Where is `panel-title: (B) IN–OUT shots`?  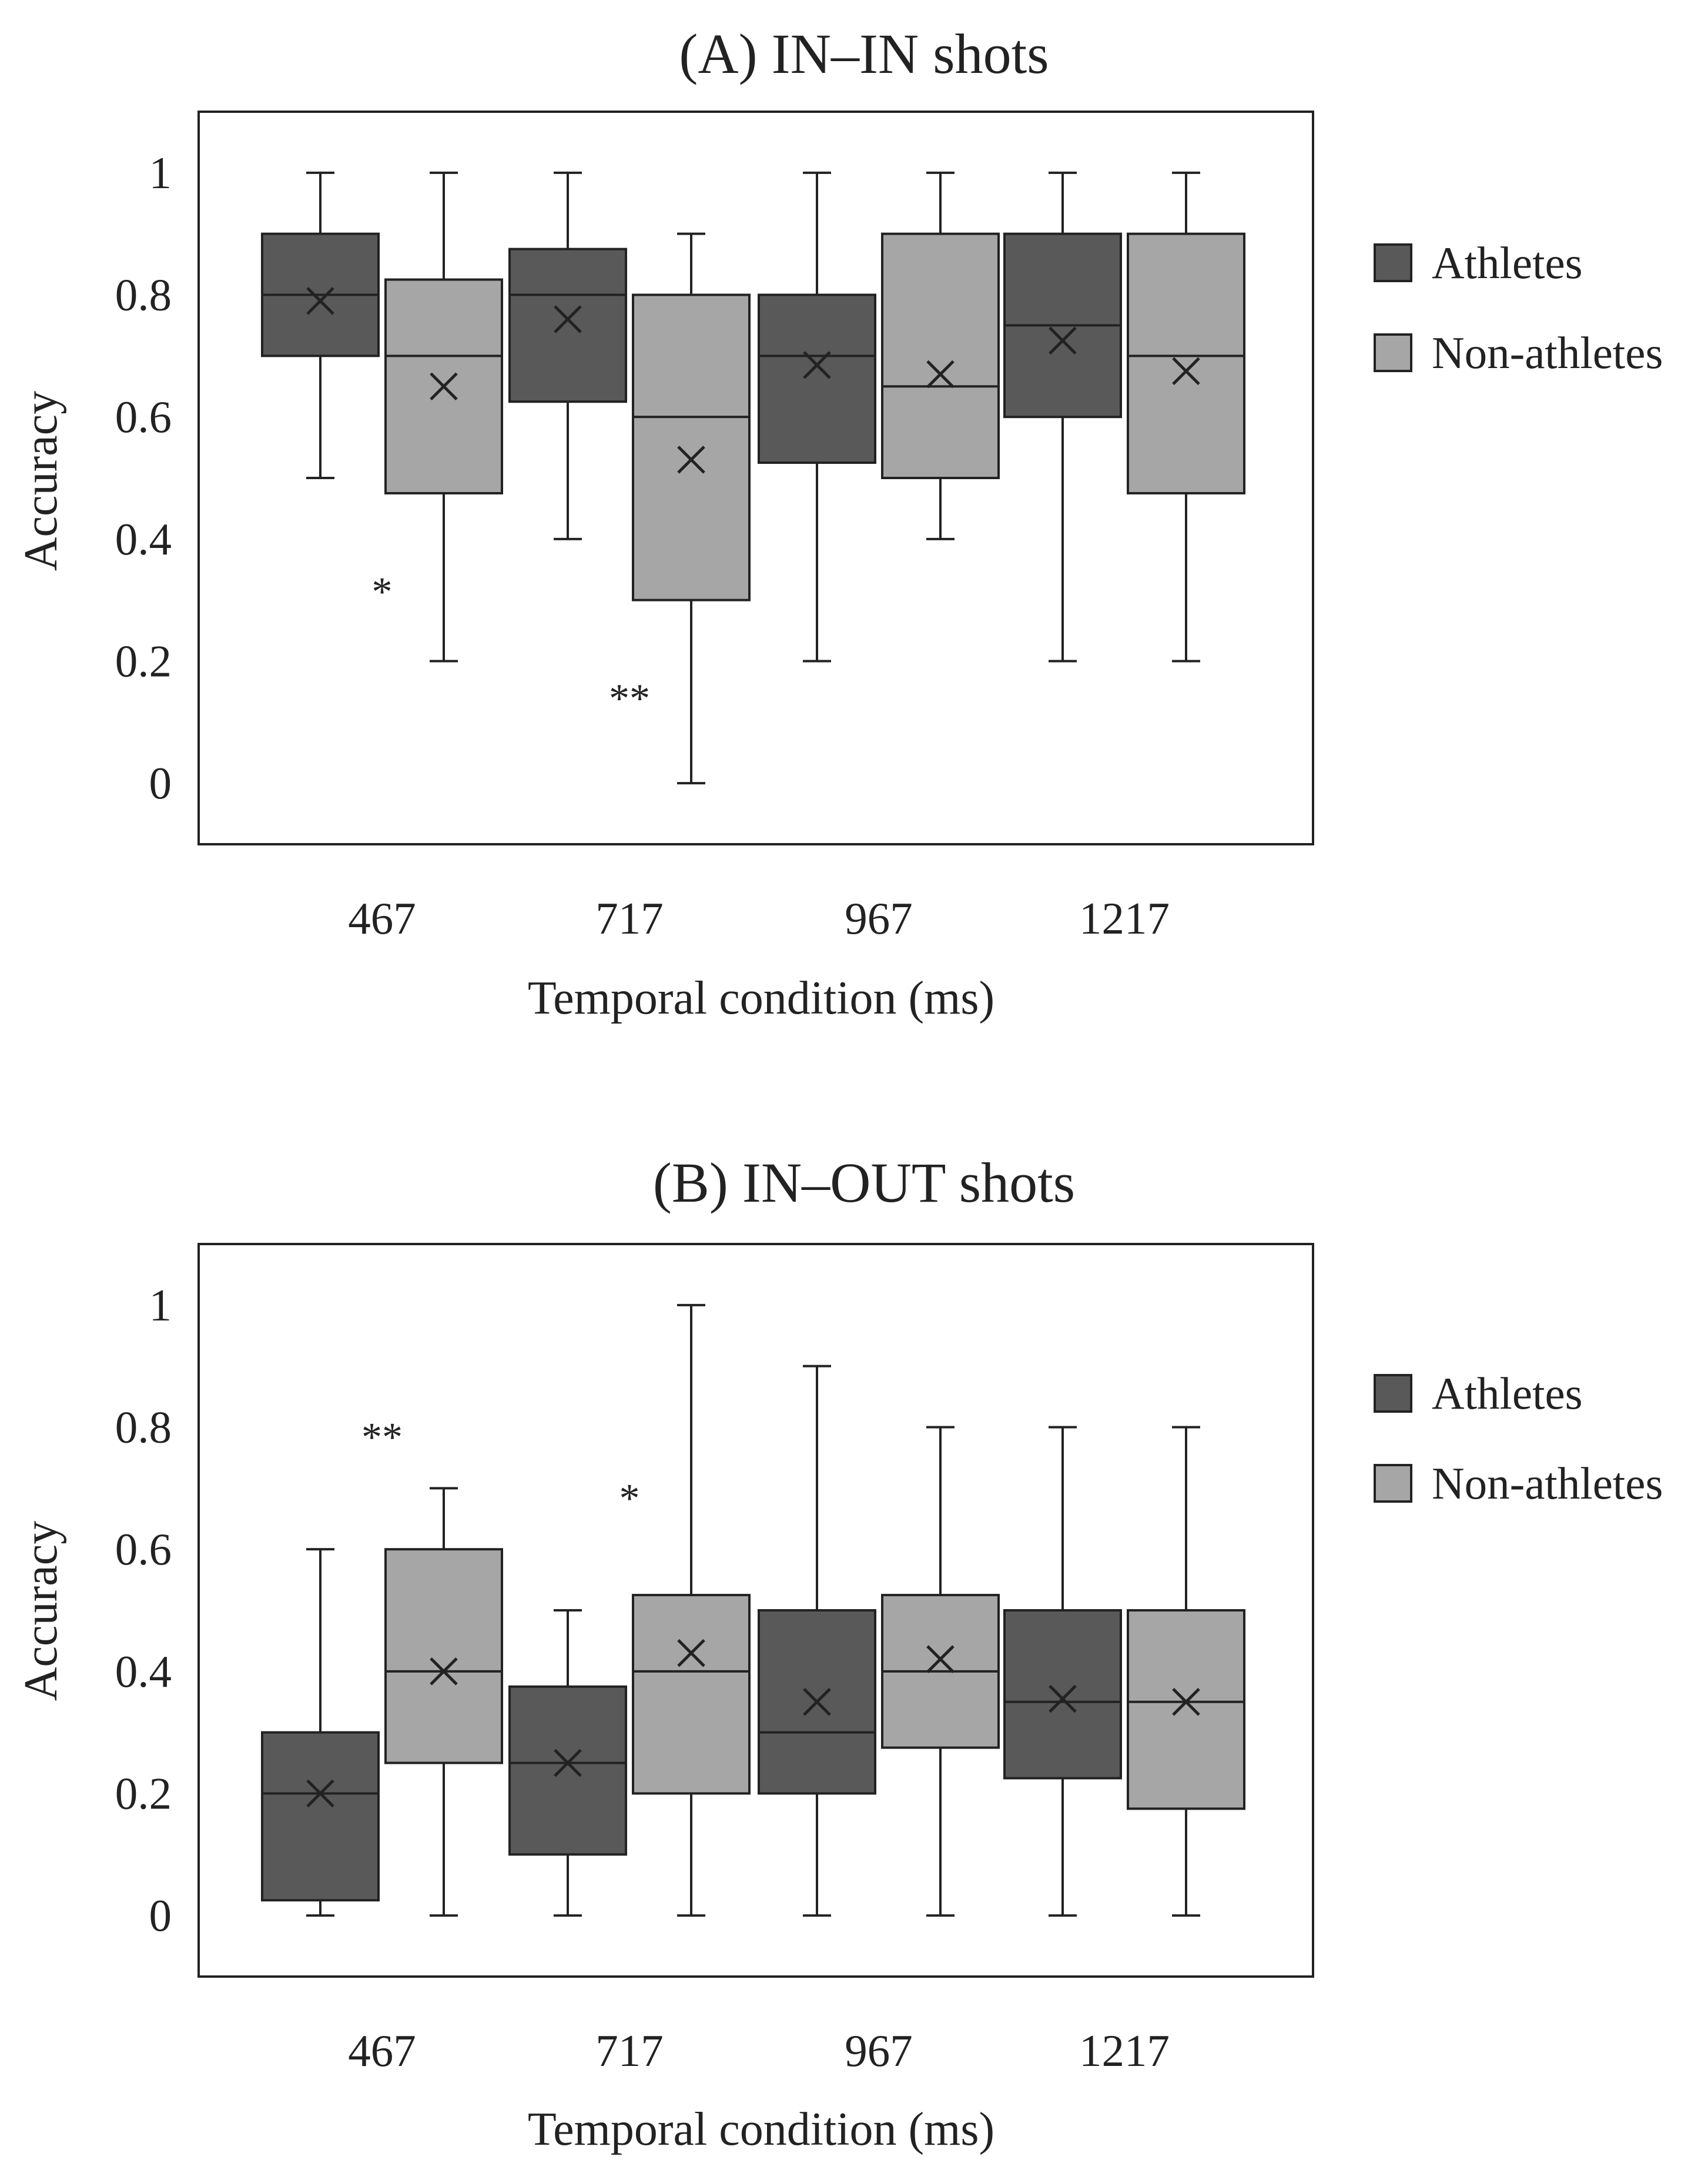 panel-title: (B) IN–OUT shots is located at coordinates (864, 1182).